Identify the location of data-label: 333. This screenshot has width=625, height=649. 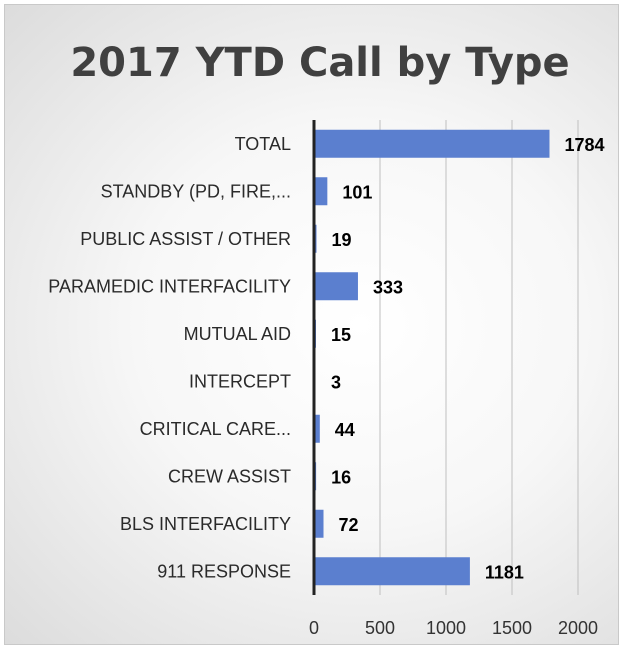
(388, 287).